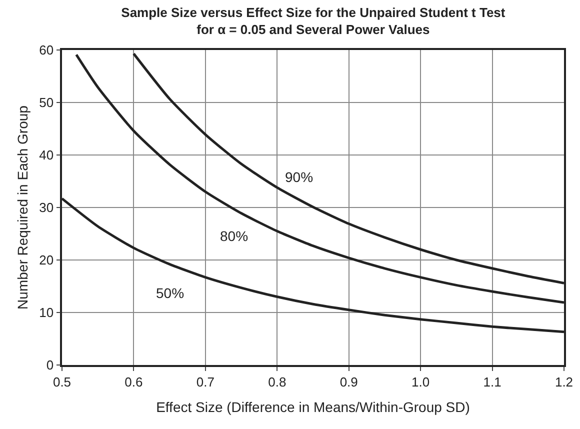 The height and width of the screenshot is (429, 580). I want to click on annotation: 50%, so click(170, 293).